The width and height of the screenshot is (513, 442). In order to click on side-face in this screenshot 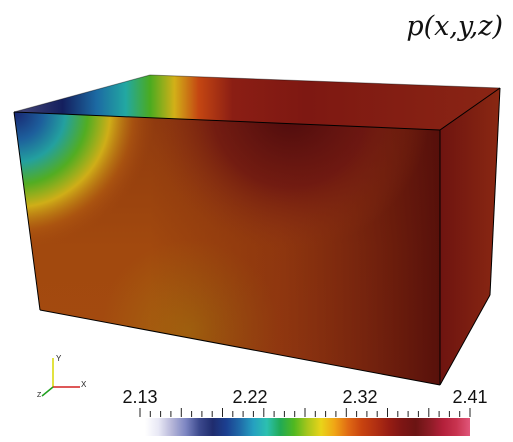, I will do `click(470, 236)`.